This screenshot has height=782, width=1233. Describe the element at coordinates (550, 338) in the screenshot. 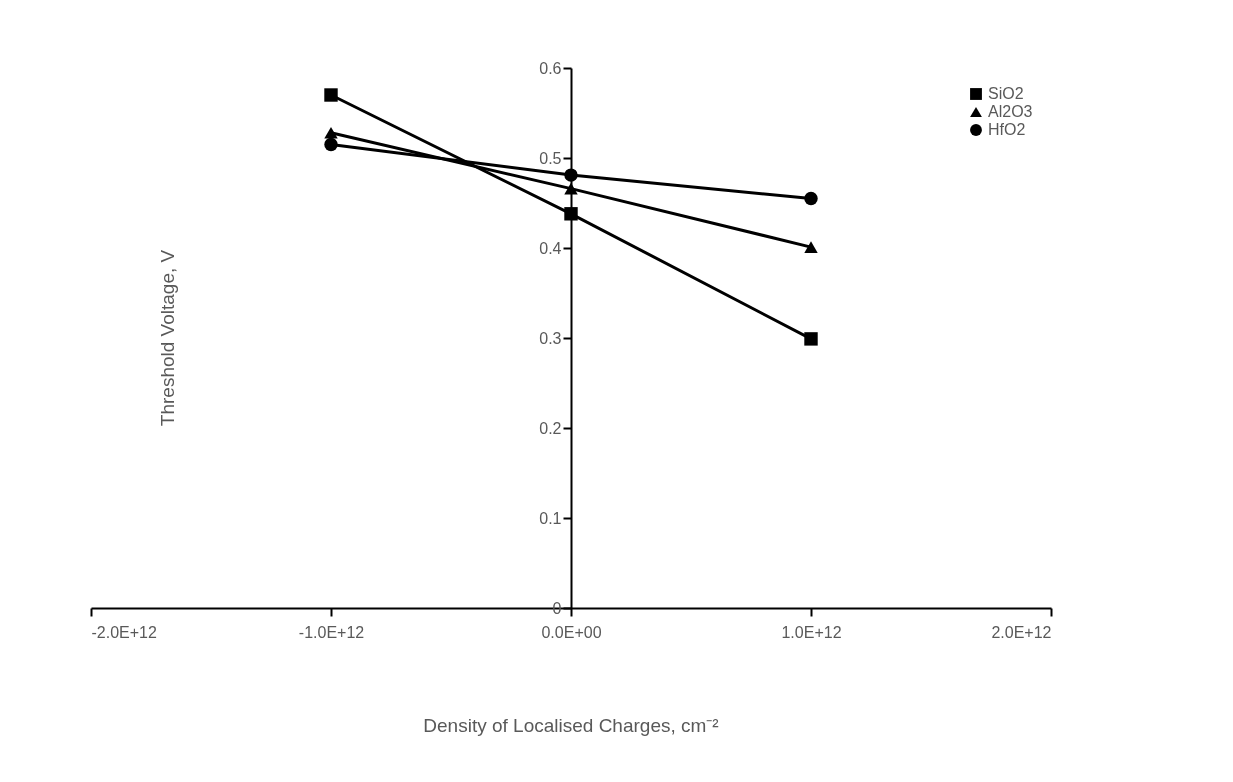

I see `y-tick-label: 0.3` at that location.